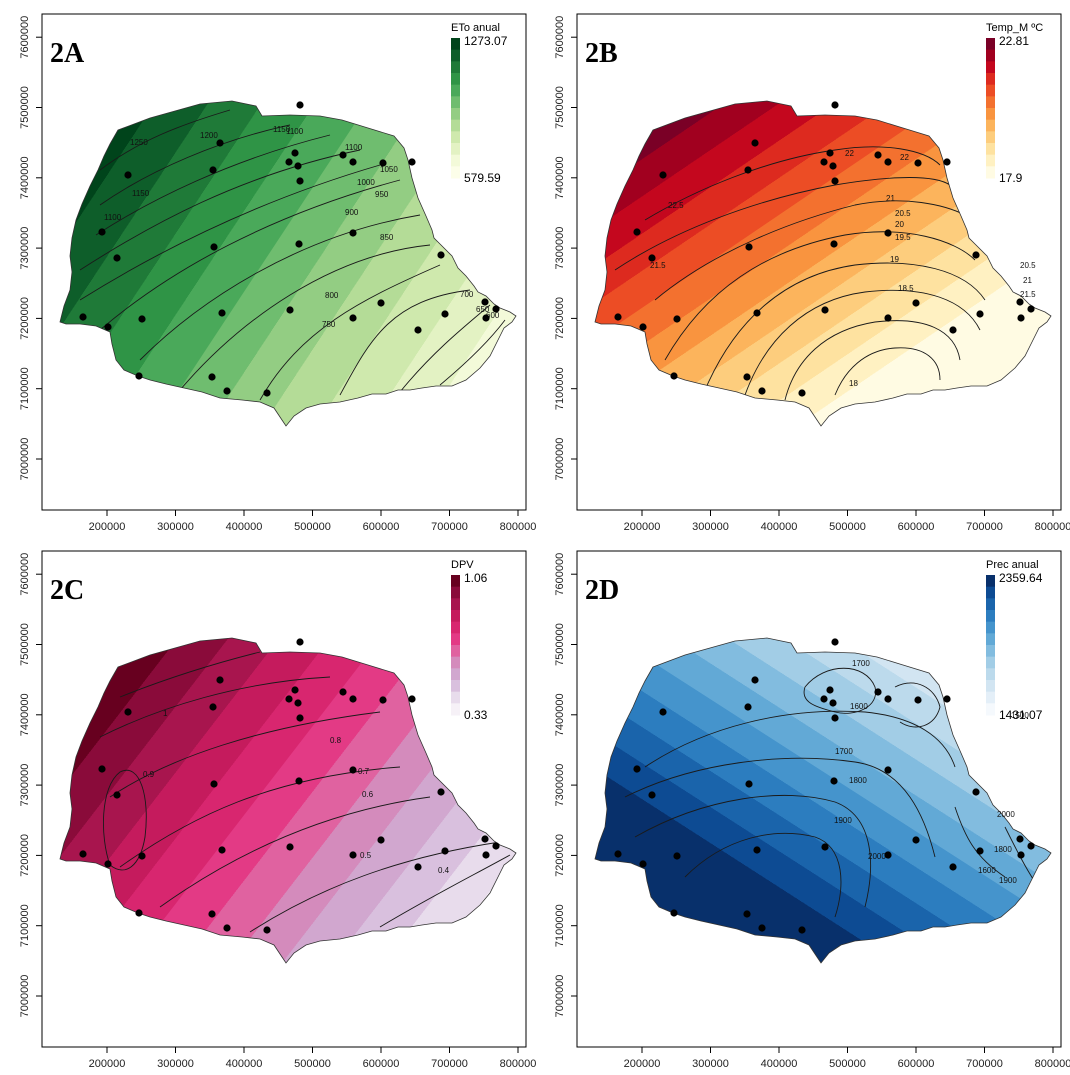 The image size is (1070, 1075). What do you see at coordinates (368, 794) in the screenshot?
I see `contour-label: 0.6` at bounding box center [368, 794].